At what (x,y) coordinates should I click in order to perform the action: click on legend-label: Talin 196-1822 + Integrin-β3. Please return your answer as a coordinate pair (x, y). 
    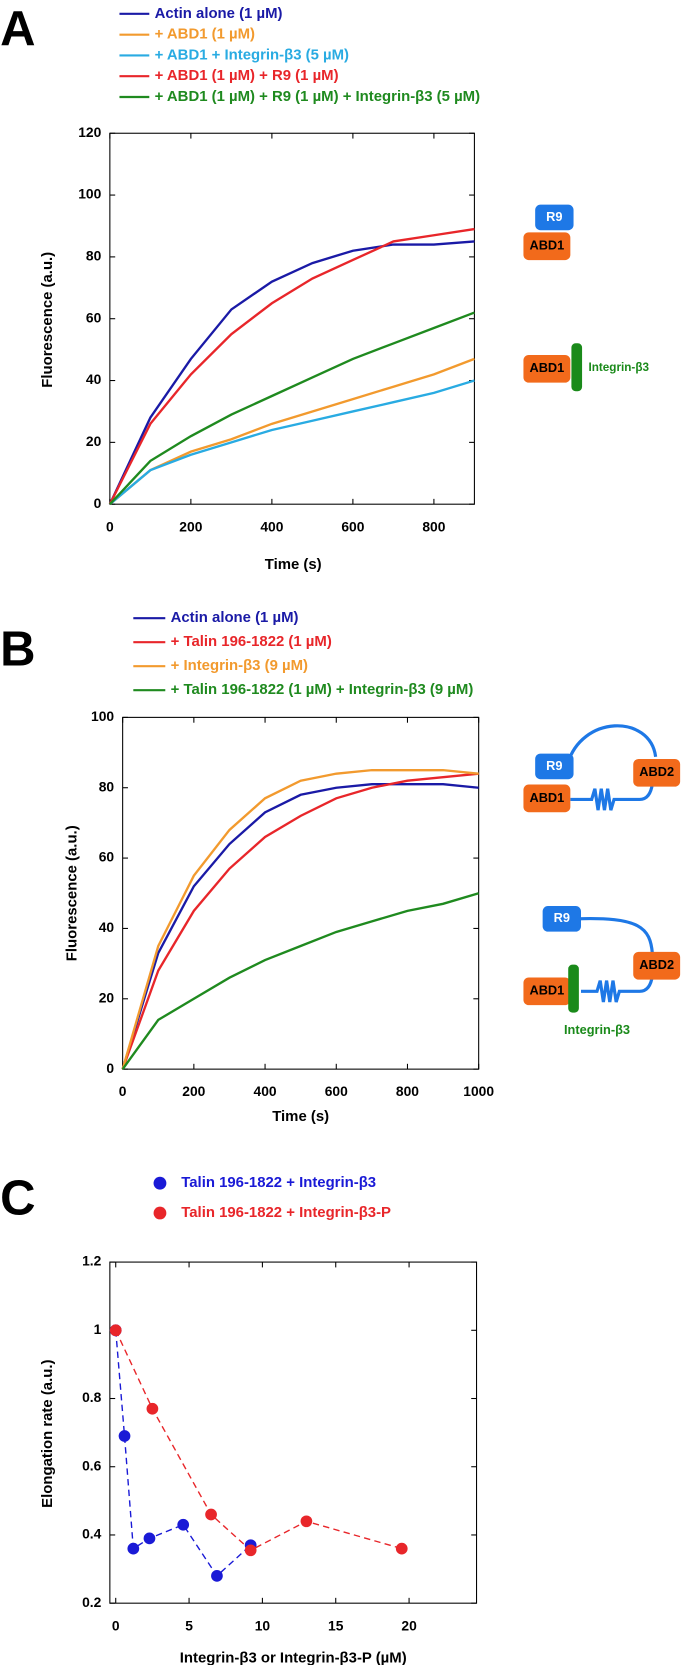
    Looking at the image, I should click on (278, 1182).